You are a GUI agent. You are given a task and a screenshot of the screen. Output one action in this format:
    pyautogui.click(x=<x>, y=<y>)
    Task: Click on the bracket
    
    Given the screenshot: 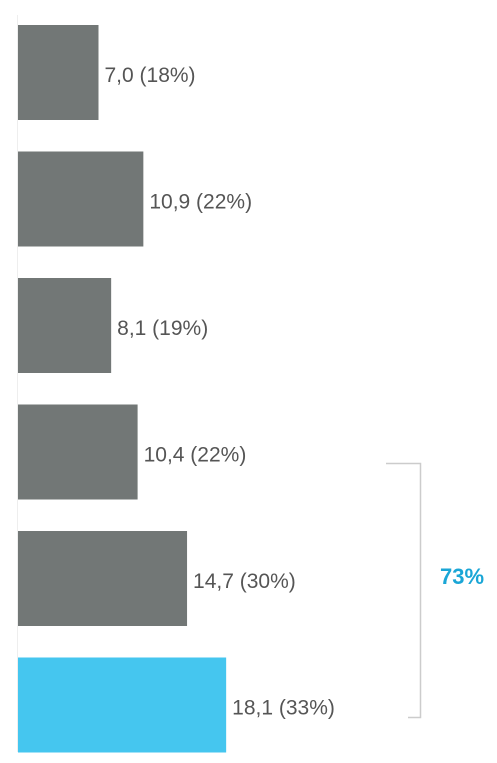 What is the action you would take?
    pyautogui.click(x=404, y=590)
    